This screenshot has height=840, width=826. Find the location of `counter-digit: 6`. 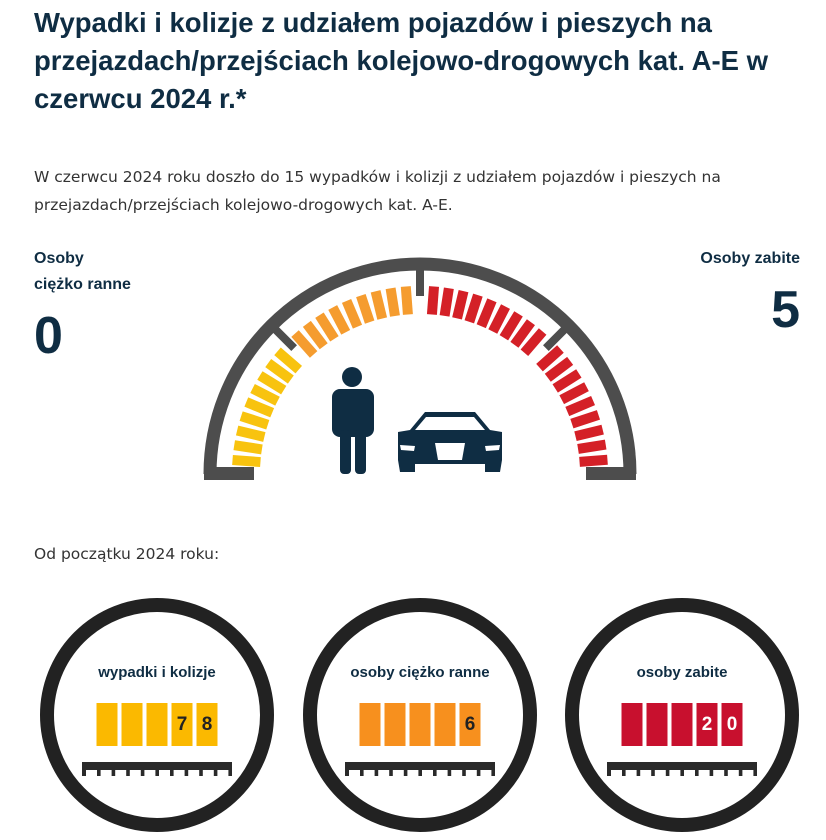

counter-digit: 6 is located at coordinates (470, 724).